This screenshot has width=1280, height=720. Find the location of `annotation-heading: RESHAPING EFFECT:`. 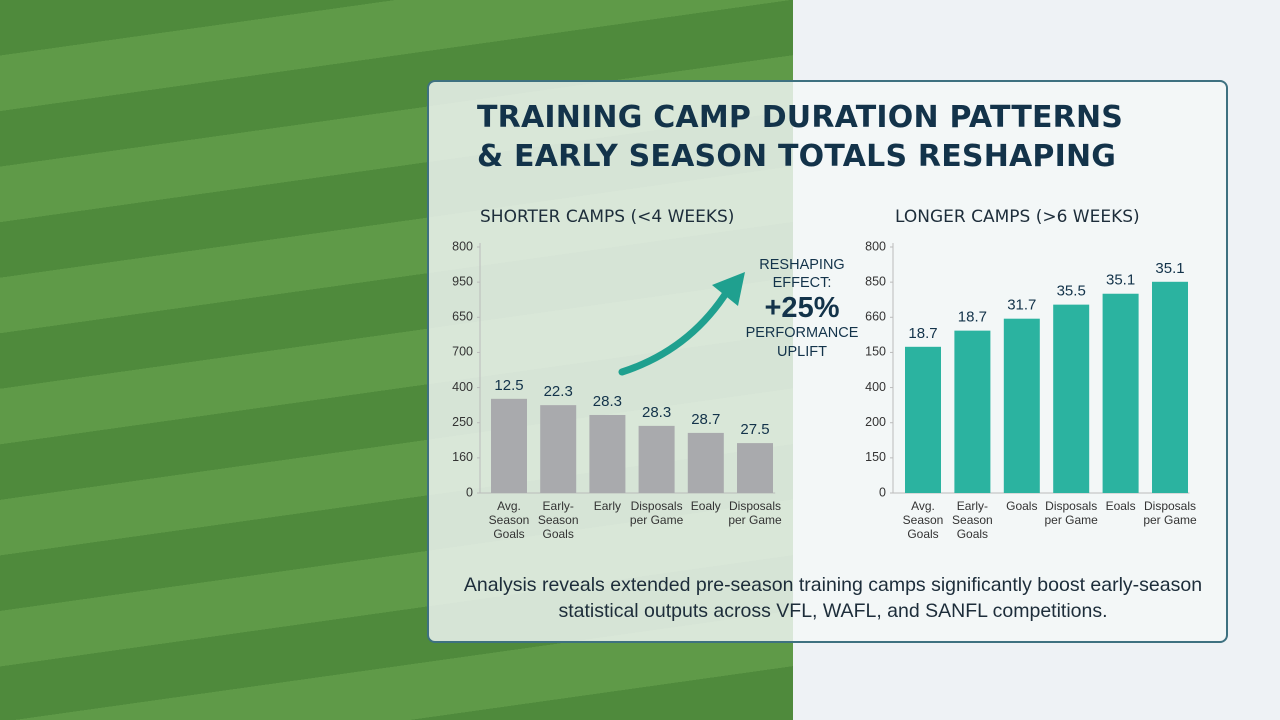

annotation-heading: RESHAPING EFFECT: is located at coordinates (802, 274).